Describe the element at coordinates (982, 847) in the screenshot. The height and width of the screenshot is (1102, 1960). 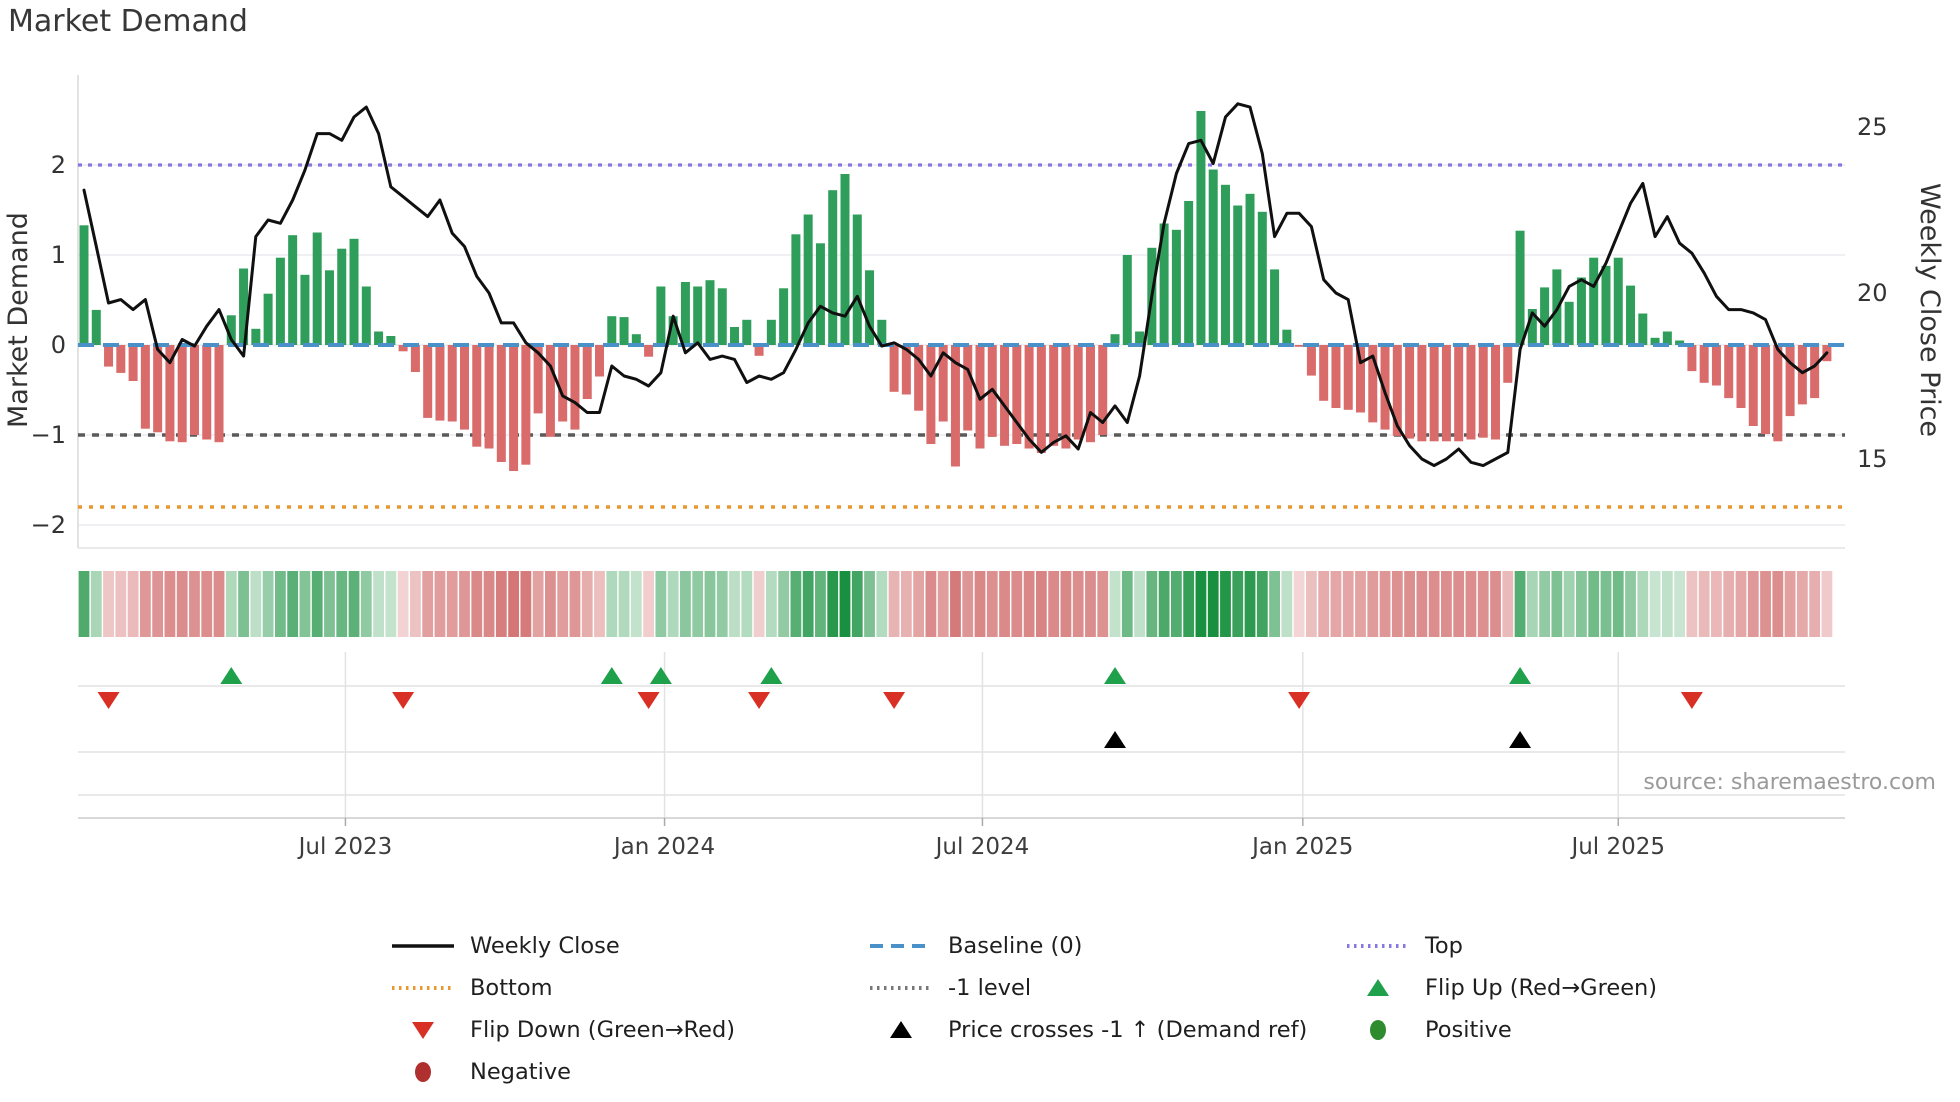
I see `svg-text: Jul 2024` at that location.